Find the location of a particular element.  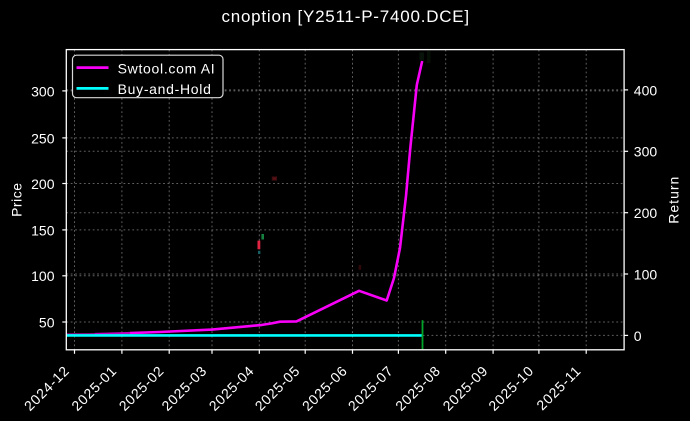

svg-text: Buy-and-Hold is located at coordinates (165, 89).